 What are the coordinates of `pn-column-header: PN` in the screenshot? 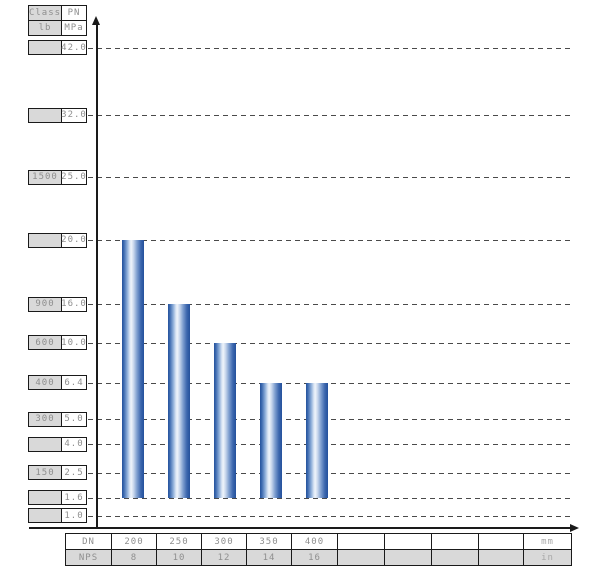 It's located at (74, 13).